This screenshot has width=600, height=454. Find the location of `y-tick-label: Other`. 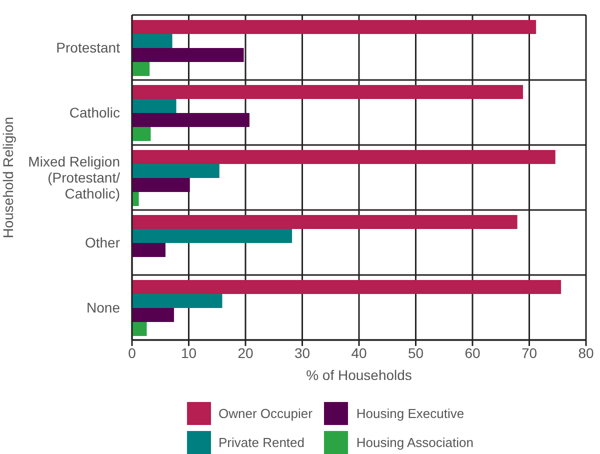

y-tick-label: Other is located at coordinates (102, 242).